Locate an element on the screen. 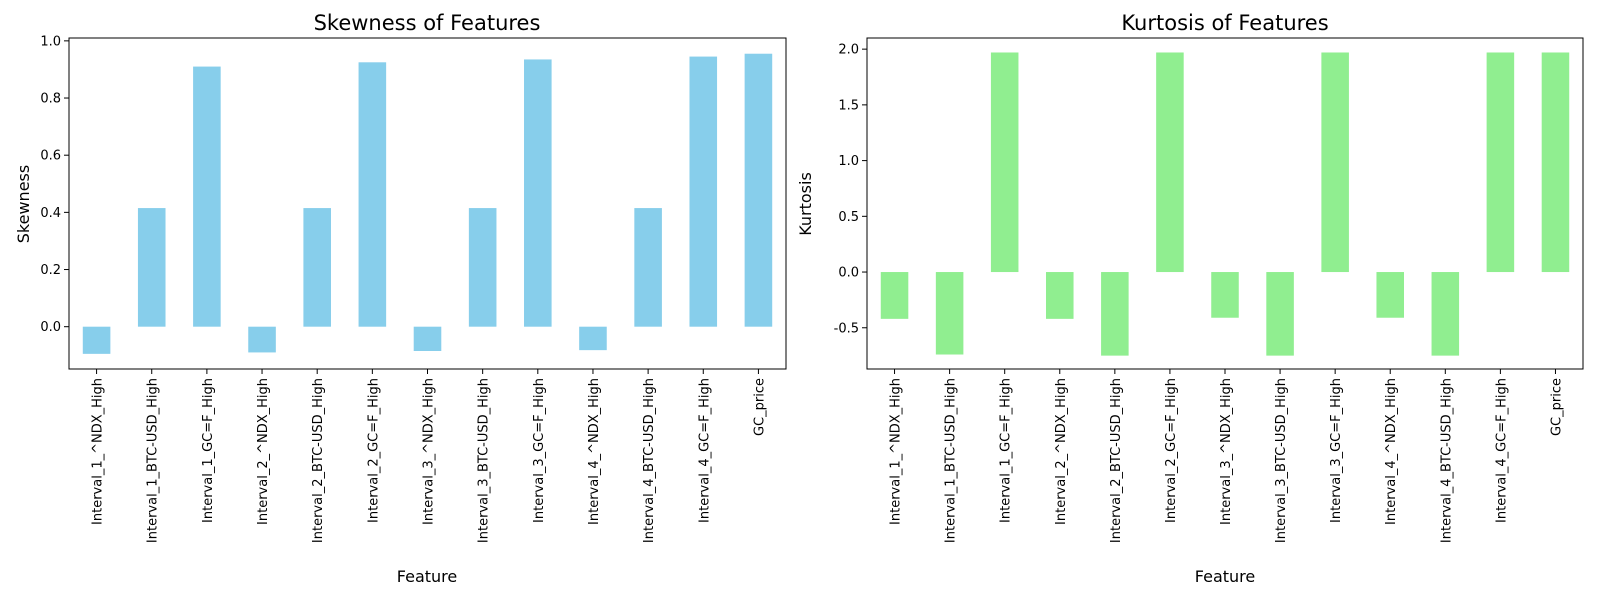  y-tick-label: 1.5 is located at coordinates (848, 105).